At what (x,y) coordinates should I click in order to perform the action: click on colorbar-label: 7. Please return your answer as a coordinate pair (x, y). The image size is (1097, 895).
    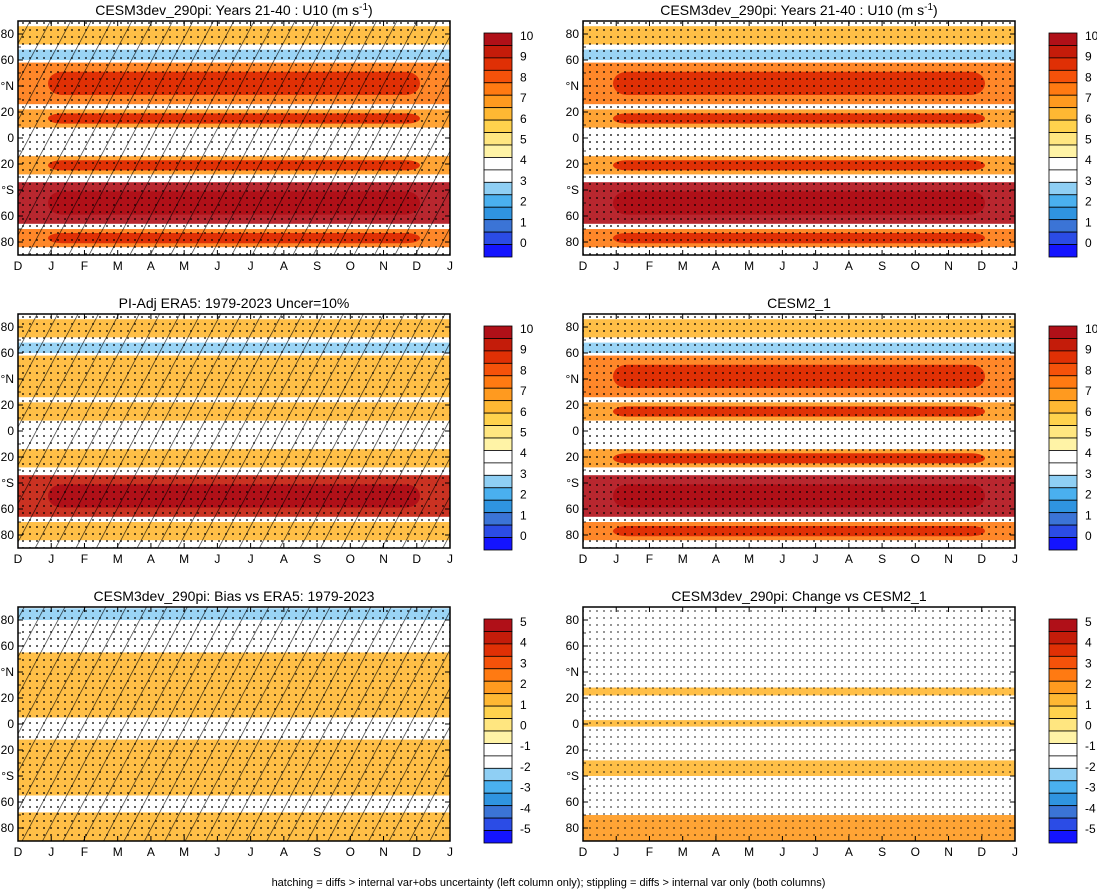
    Looking at the image, I should click on (523, 98).